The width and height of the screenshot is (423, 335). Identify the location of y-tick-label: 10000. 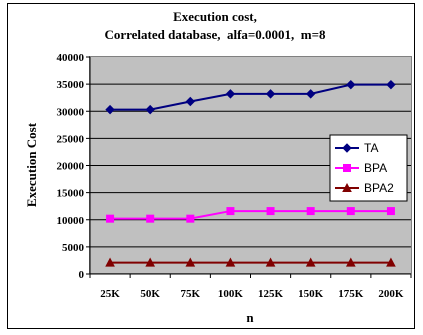
(71, 221).